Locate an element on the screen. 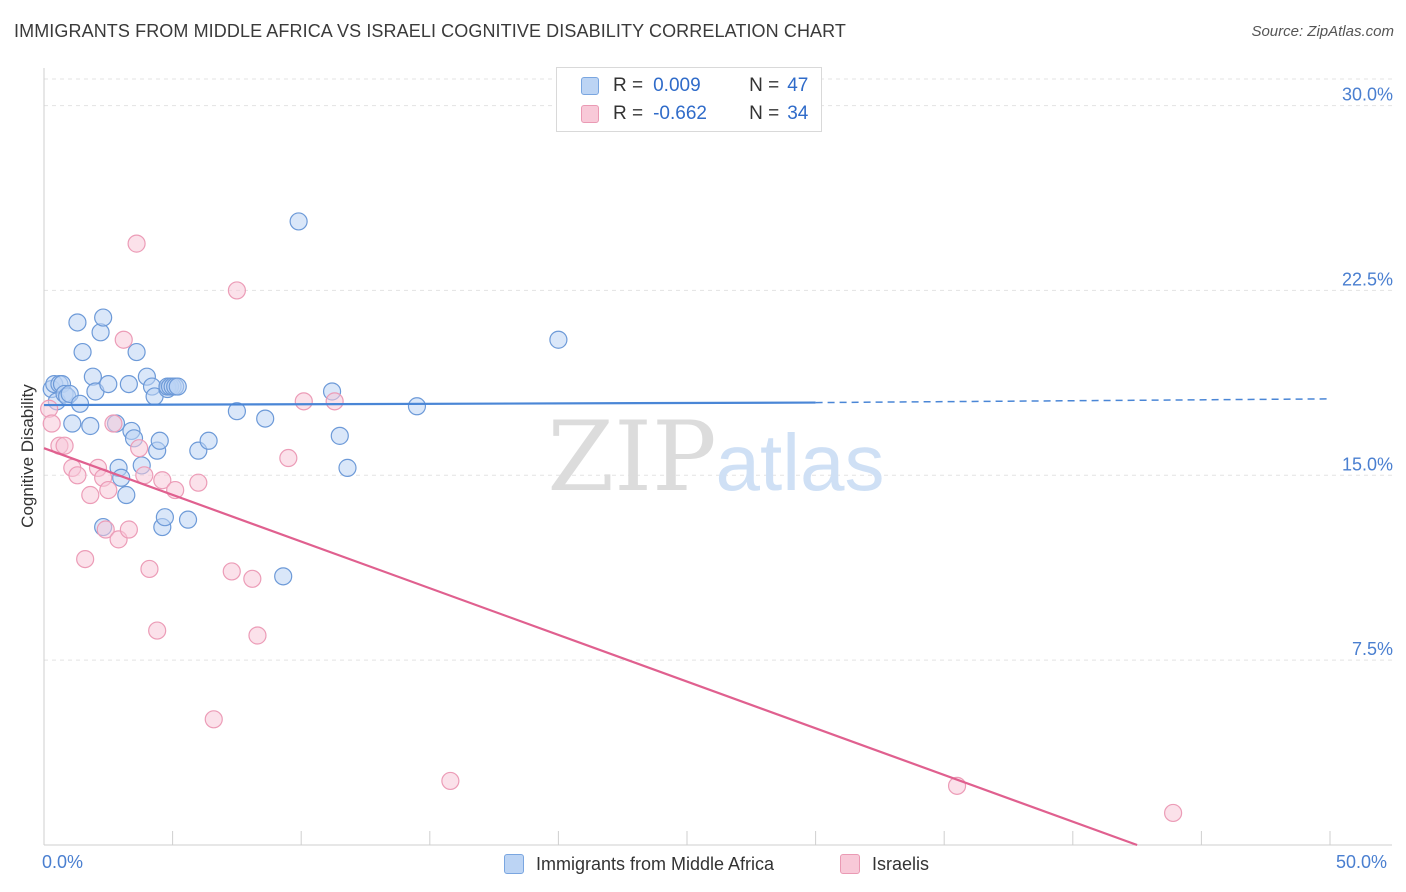  legend-label-immigrants: Immigrants from Middle Africa is located at coordinates (655, 863).